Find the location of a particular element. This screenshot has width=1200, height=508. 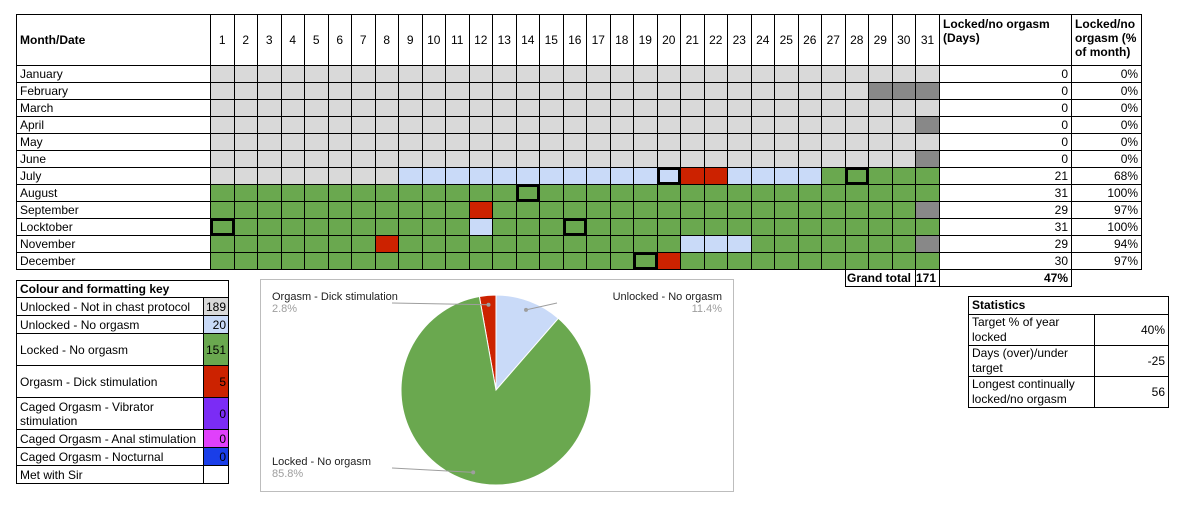

day-header: 20 is located at coordinates (668, 40).